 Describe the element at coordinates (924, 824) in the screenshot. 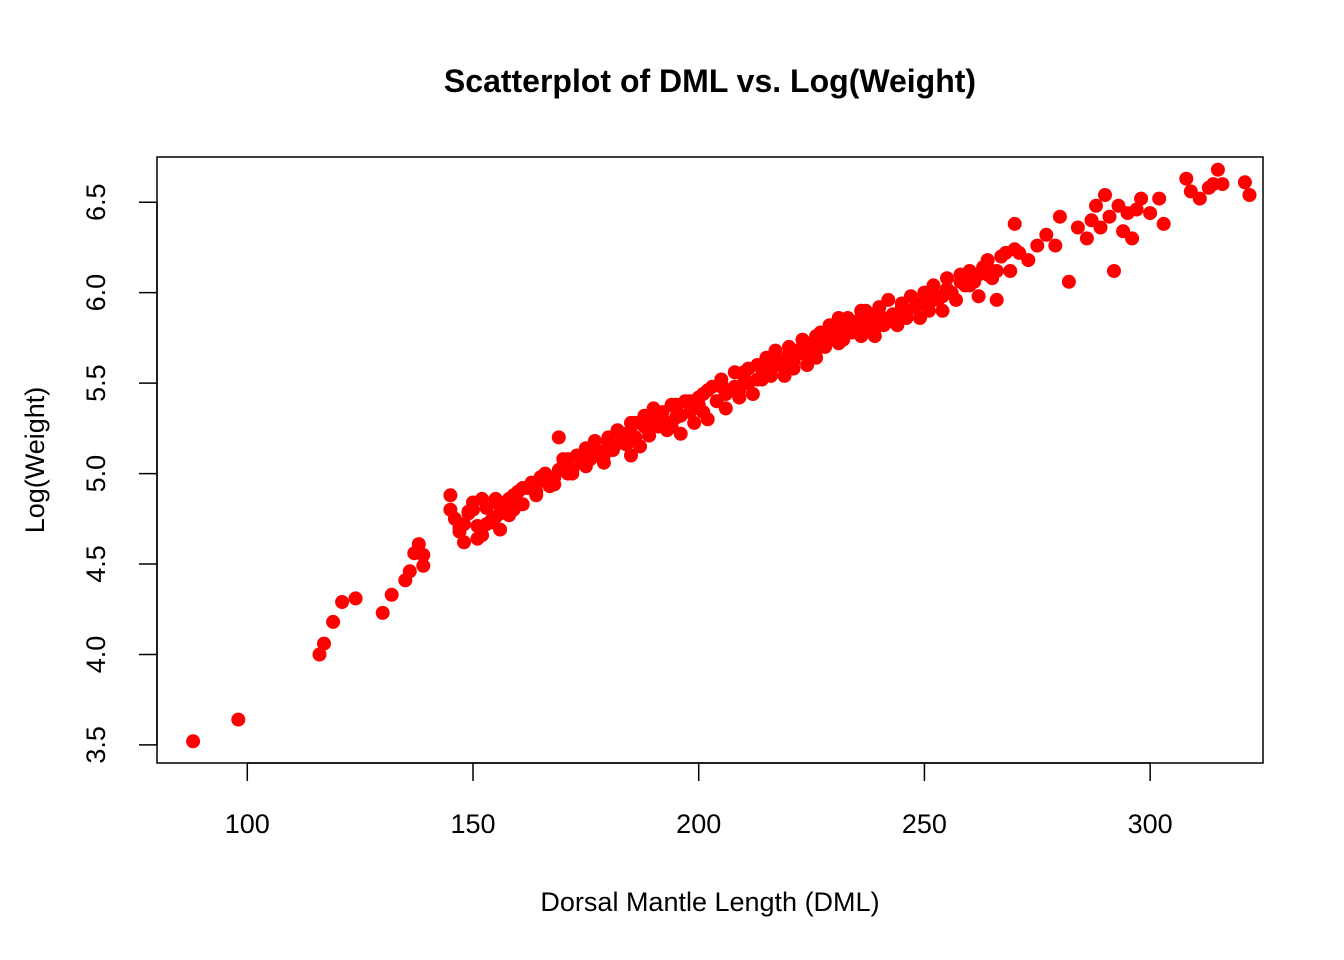

I see `x-tick-label: 250` at that location.